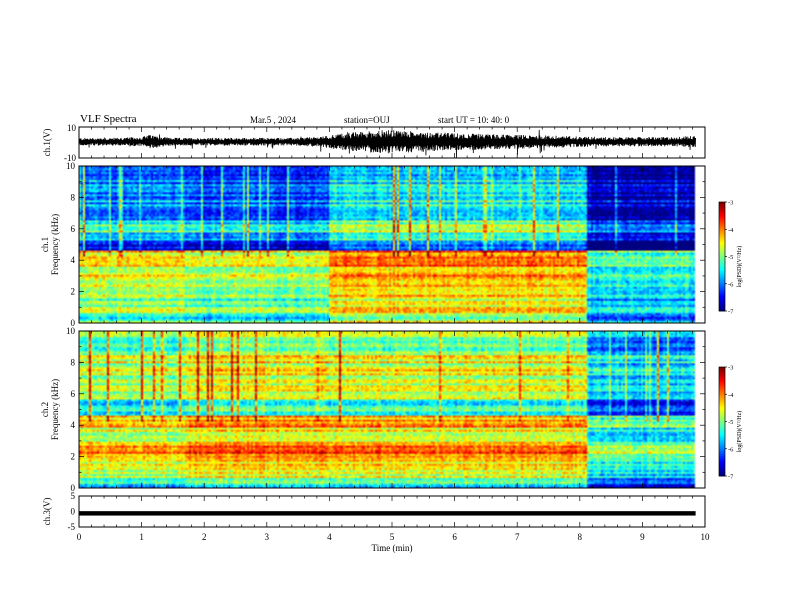 The height and width of the screenshot is (612, 792). What do you see at coordinates (739, 266) in the screenshot?
I see `spectrogram-ch1-colorbar-label: log(PSD)(V²/Hz)` at bounding box center [739, 266].